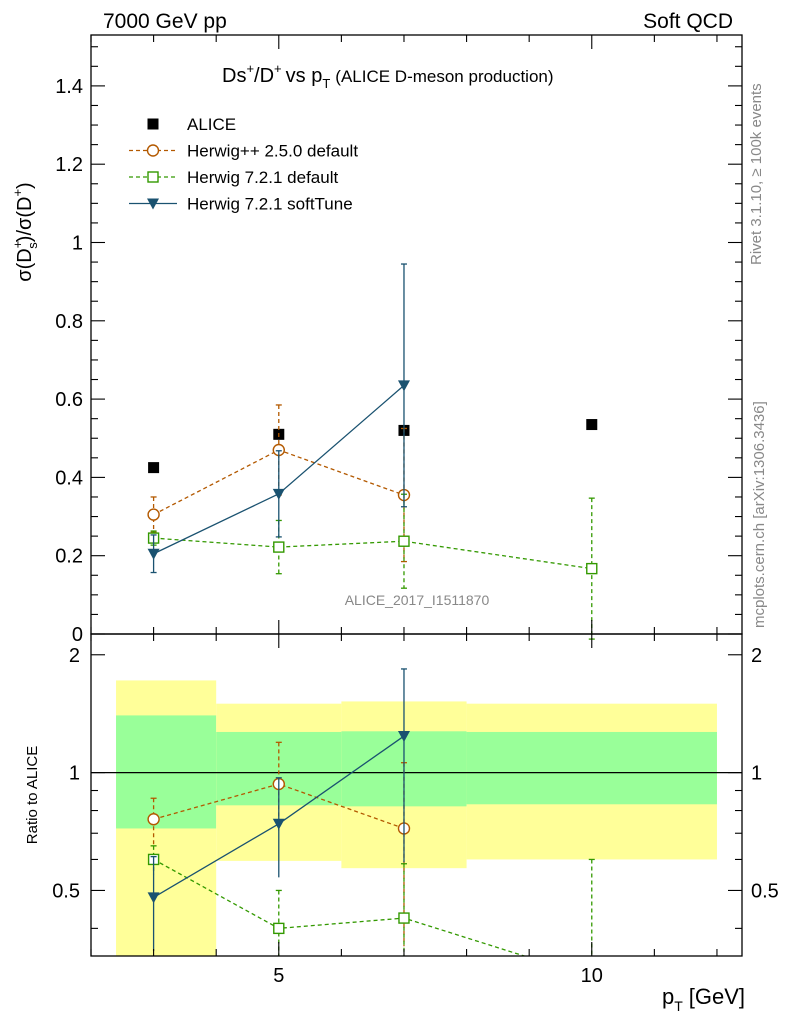 Image resolution: width=786 pixels, height=1024 pixels. Describe the element at coordinates (278, 68) in the screenshot. I see `title-sup2: +` at that location.